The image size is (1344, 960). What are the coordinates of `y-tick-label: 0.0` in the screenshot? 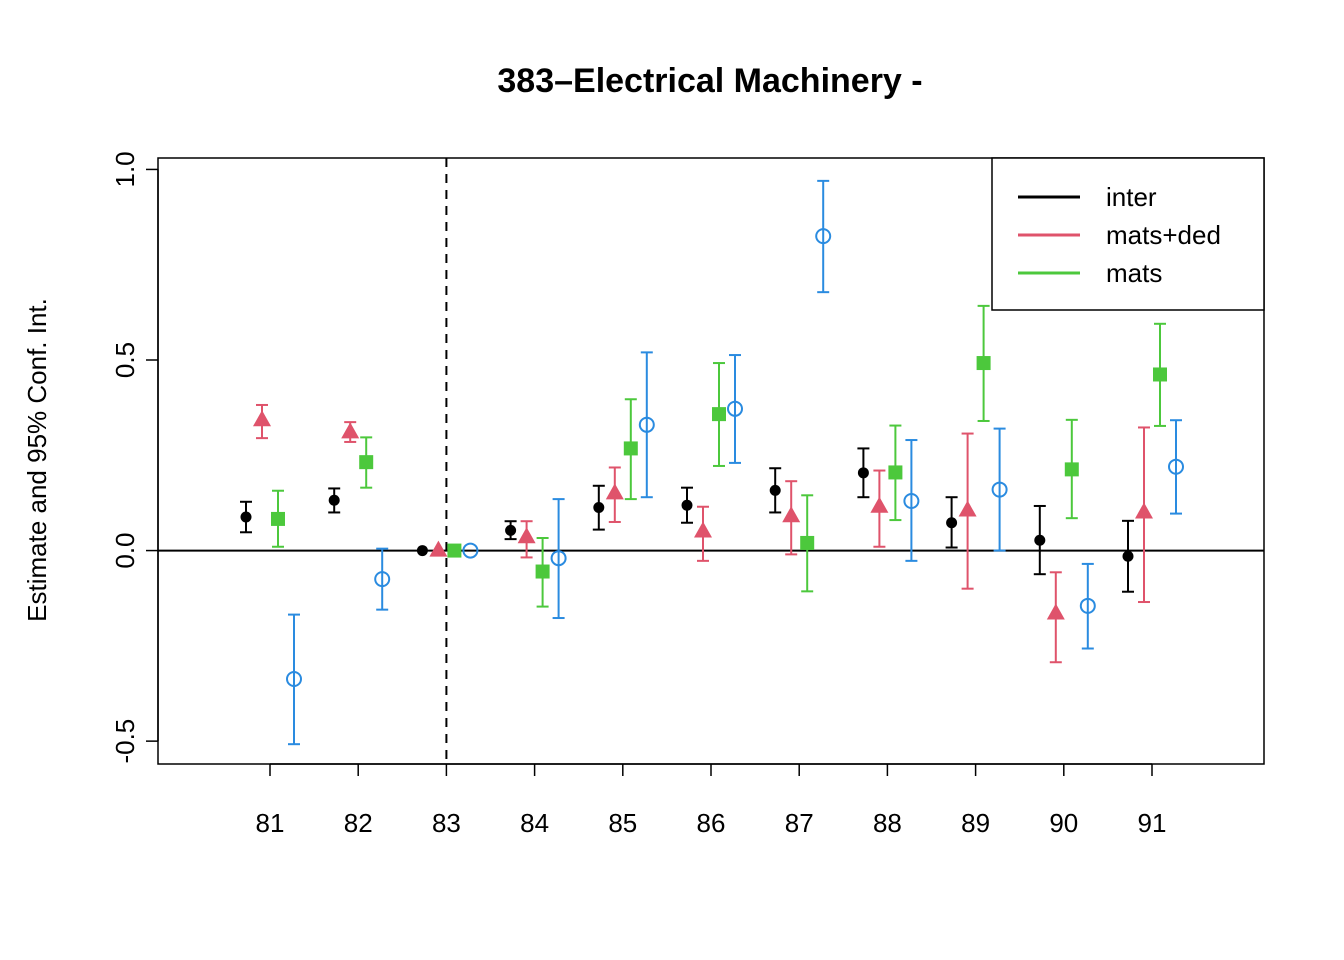 It's located at (125, 550).